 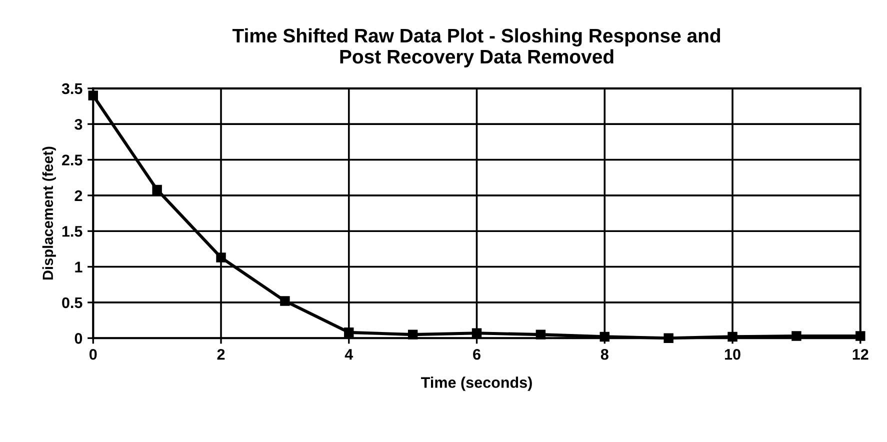 I want to click on y-tick-label: 3, so click(x=78, y=124).